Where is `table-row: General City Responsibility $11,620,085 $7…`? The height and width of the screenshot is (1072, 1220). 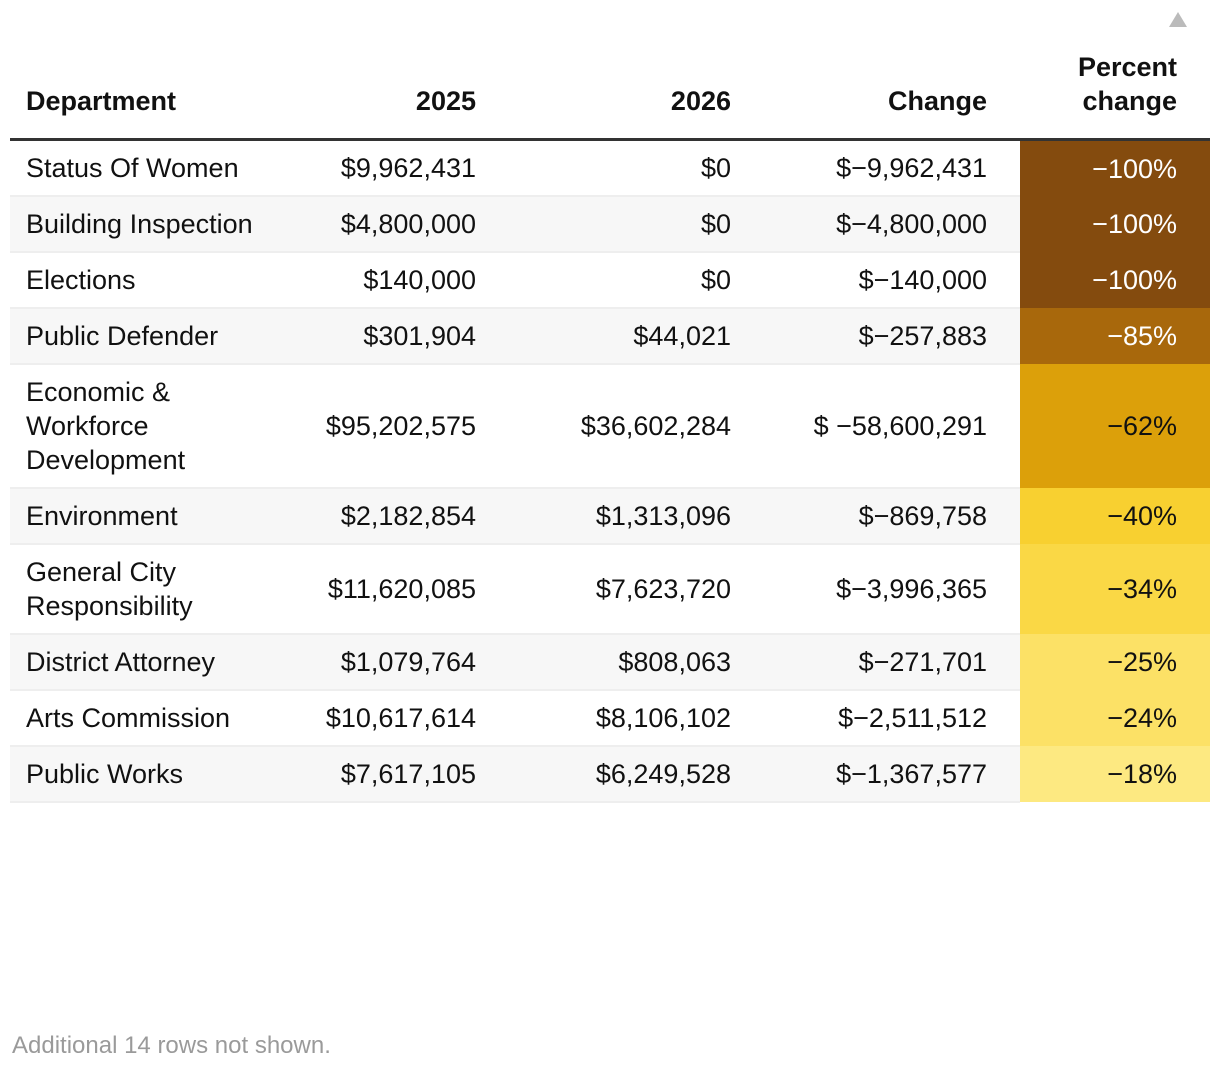 table-row: General City Responsibility $11,620,085 $7… is located at coordinates (610, 589).